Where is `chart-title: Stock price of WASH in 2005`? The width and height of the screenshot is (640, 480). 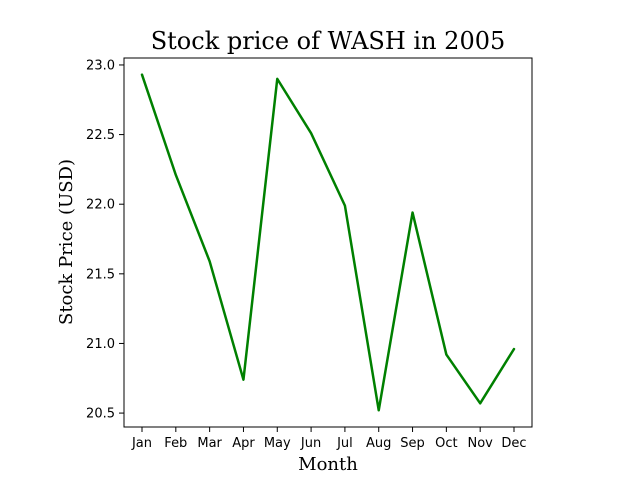 chart-title: Stock price of WASH in 2005 is located at coordinates (328, 41).